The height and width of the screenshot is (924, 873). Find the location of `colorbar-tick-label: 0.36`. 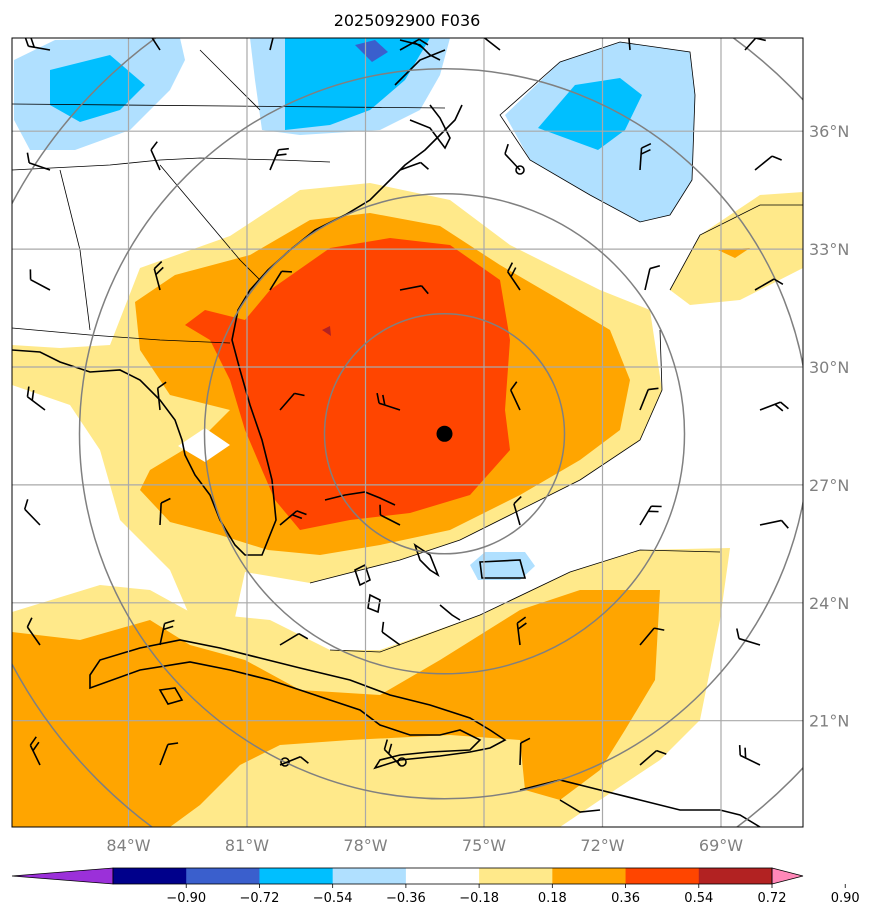

colorbar-tick-label: 0.36 is located at coordinates (625, 898).